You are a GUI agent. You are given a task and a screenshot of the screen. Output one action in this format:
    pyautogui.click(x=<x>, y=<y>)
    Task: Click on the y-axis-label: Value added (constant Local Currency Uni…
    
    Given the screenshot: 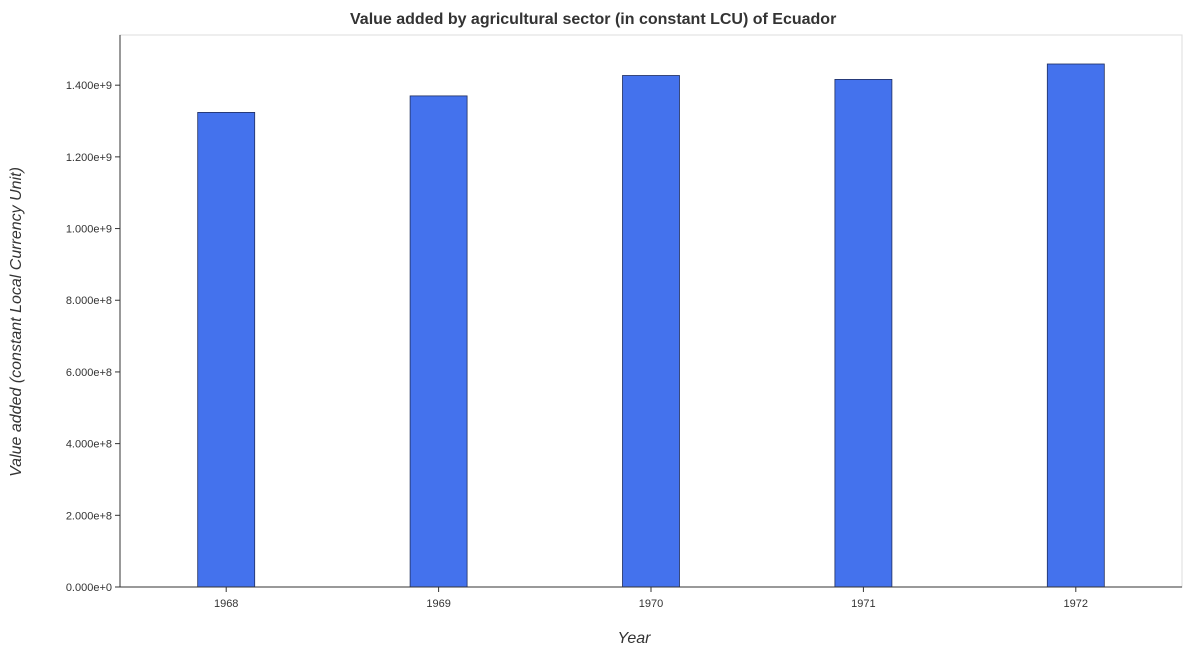 What is the action you would take?
    pyautogui.click(x=16, y=322)
    